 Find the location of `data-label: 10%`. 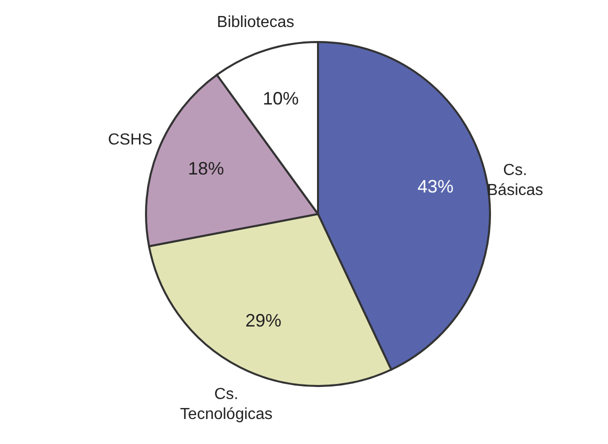

data-label: 10% is located at coordinates (280, 98).